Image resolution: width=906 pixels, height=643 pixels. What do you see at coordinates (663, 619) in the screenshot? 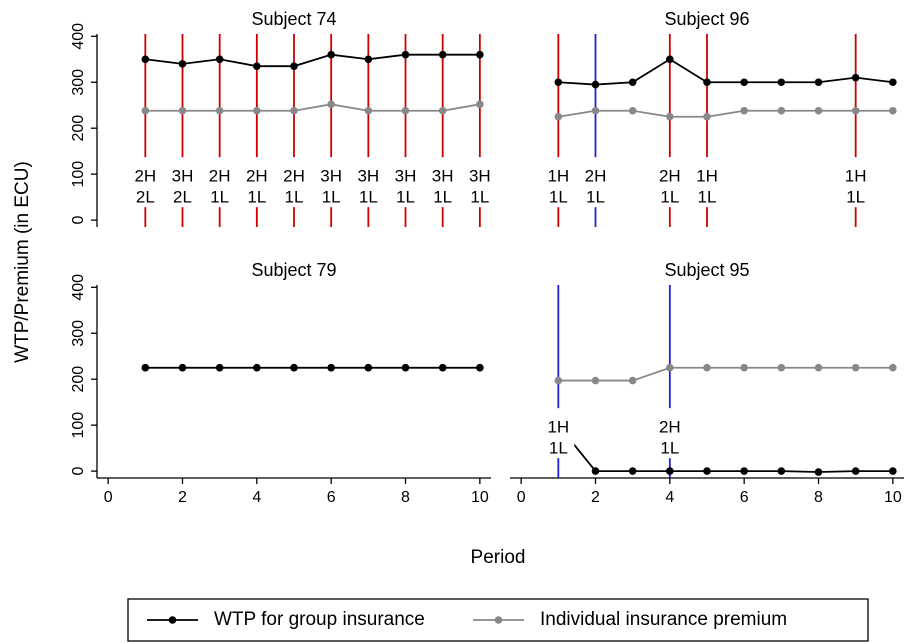
I see `legend-label: Individual insurance premium` at bounding box center [663, 619].